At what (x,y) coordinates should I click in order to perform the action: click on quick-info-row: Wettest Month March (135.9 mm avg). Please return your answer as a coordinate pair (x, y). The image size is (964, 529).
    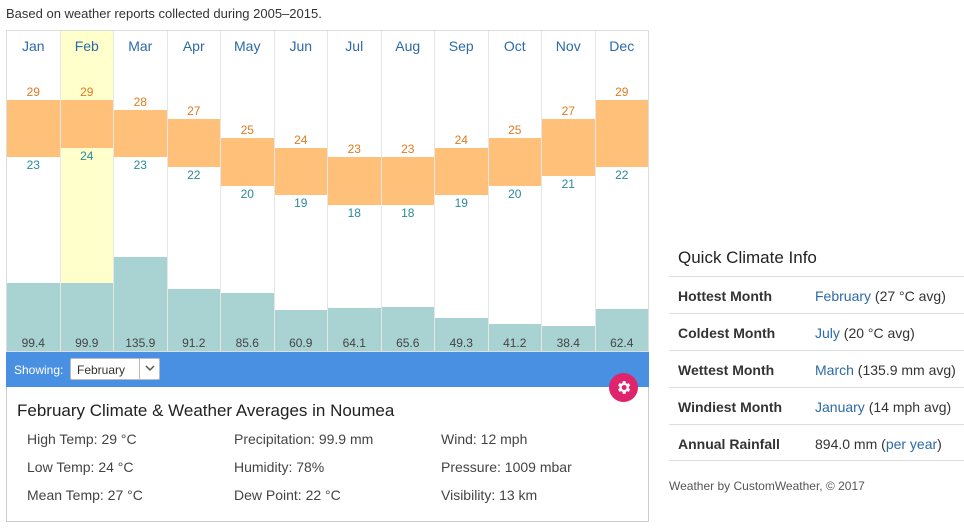
    Looking at the image, I should click on (816, 368).